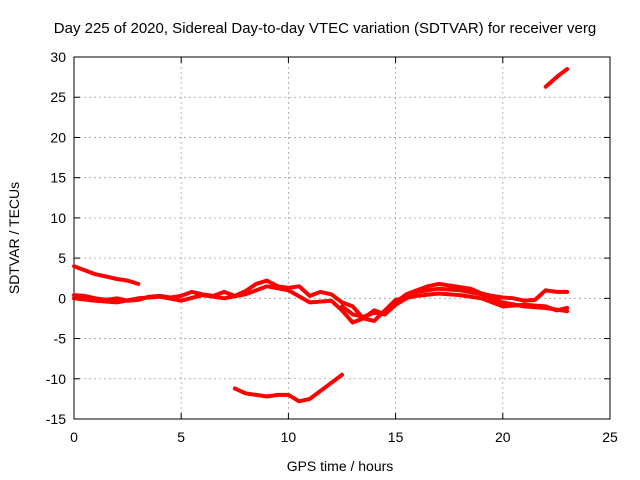  Describe the element at coordinates (58, 97) in the screenshot. I see `y-tick-label: 25` at that location.